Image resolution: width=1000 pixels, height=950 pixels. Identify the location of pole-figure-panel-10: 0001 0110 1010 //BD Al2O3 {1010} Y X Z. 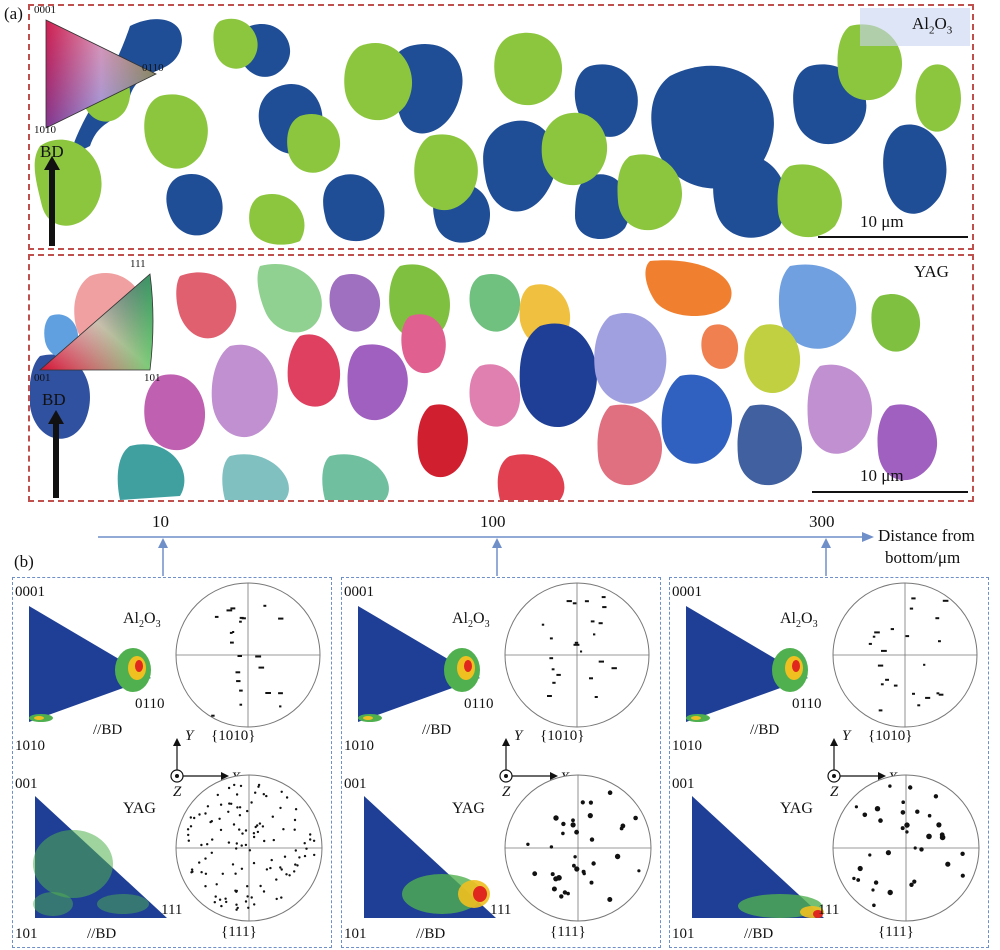
(172, 762).